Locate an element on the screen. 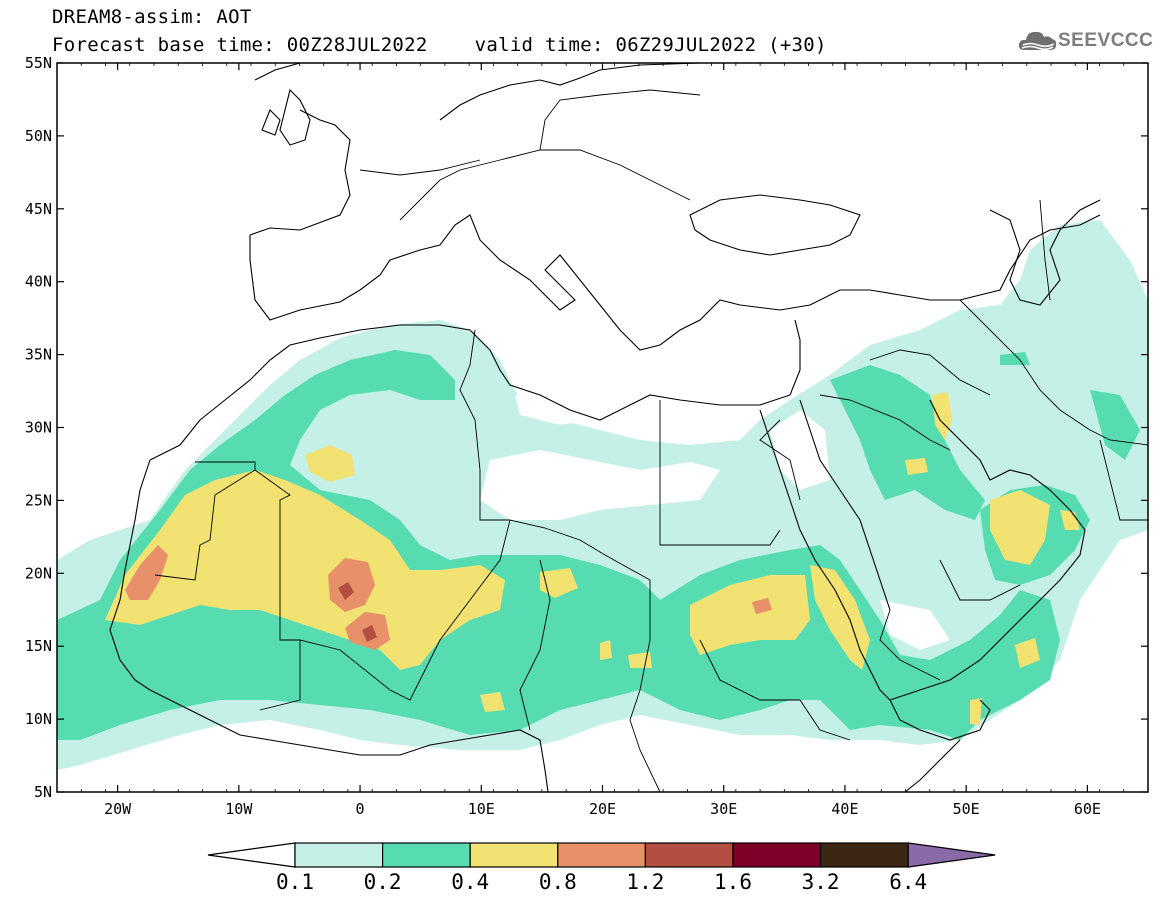  lon-label: 40E is located at coordinates (844, 809).